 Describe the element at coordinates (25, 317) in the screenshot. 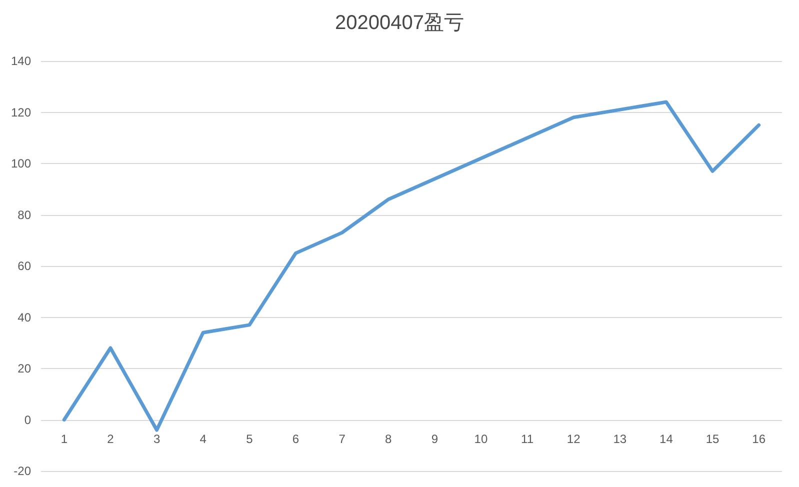

I see `y-tick-label: 40` at that location.